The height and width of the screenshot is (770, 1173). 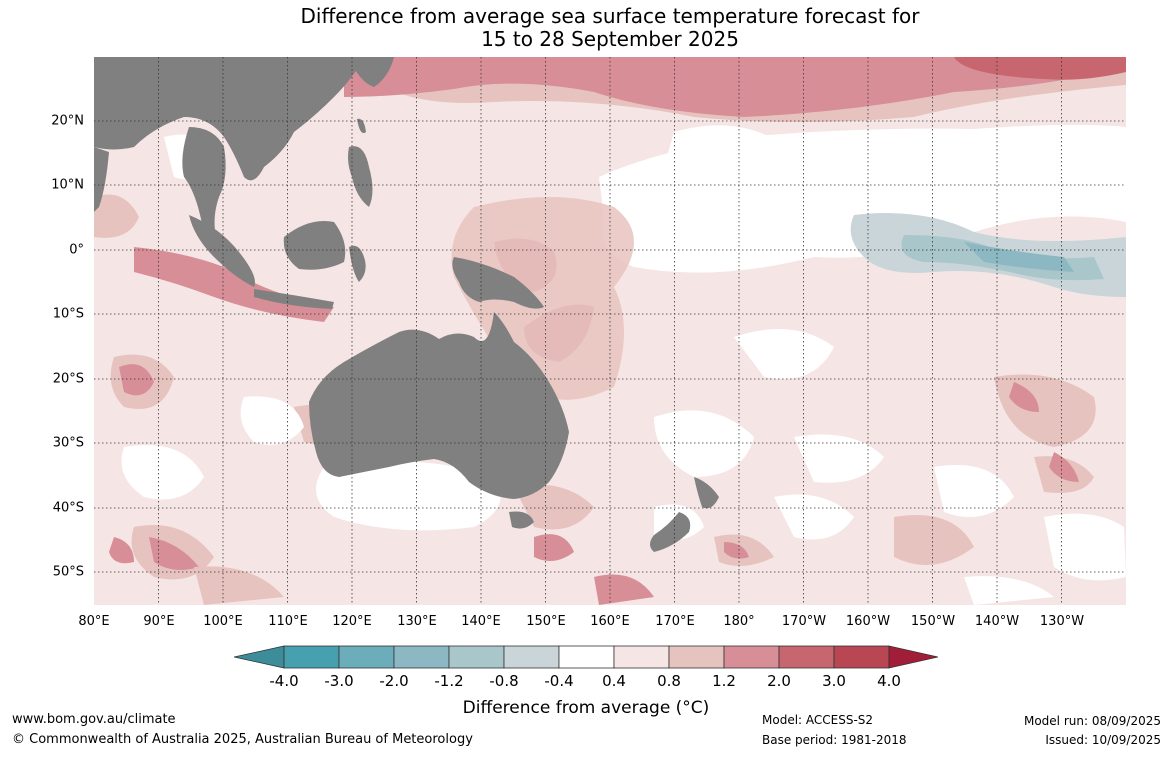 I want to click on colorbar-tick: -4.0, so click(x=284, y=681).